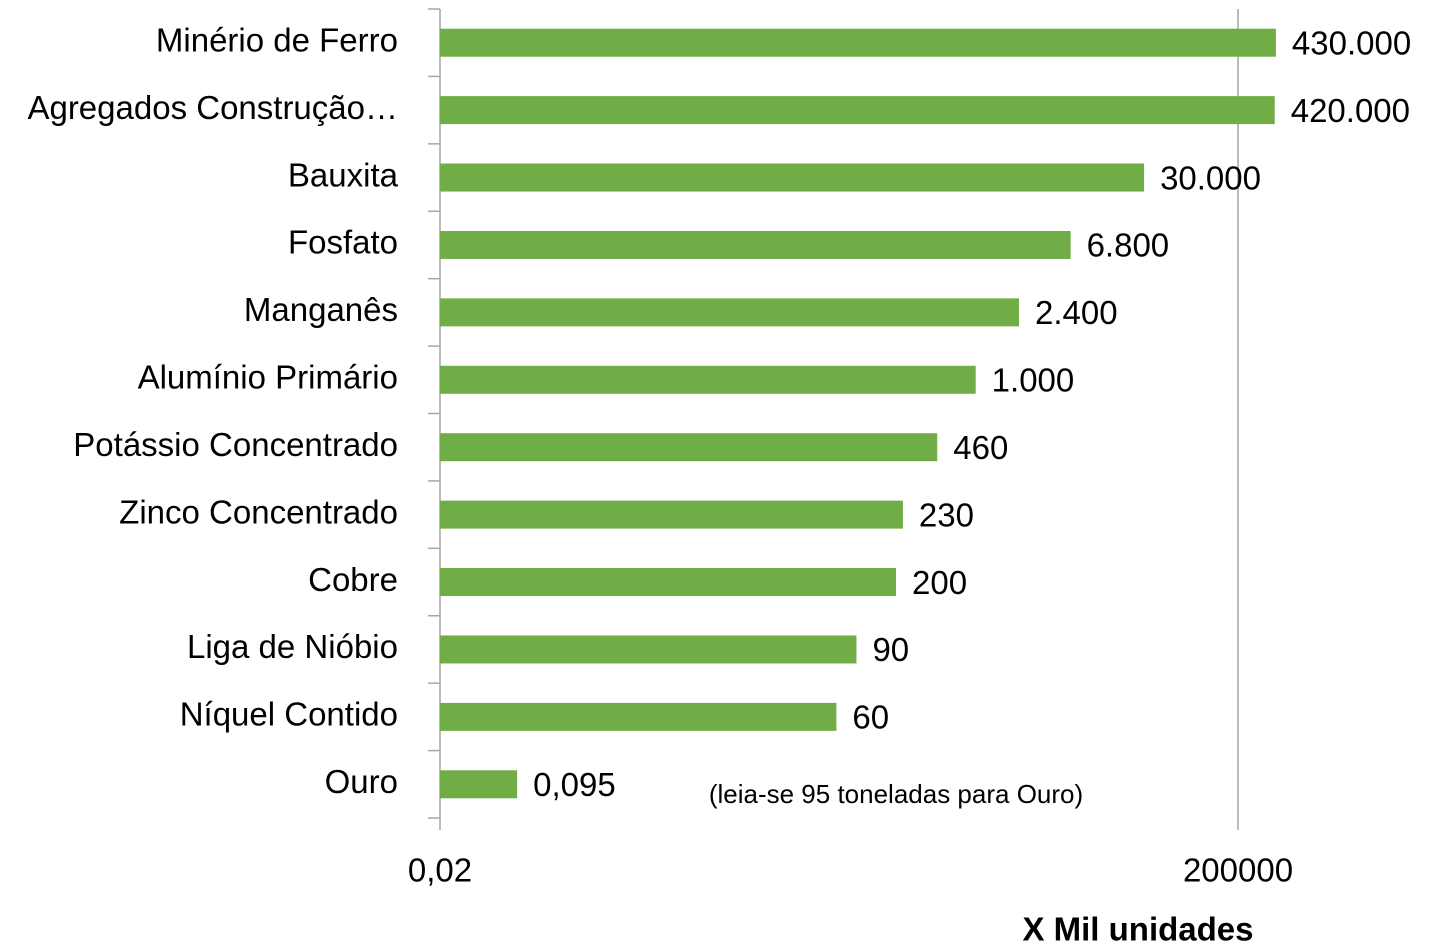  What do you see at coordinates (946, 514) in the screenshot?
I see `value-label: 230` at bounding box center [946, 514].